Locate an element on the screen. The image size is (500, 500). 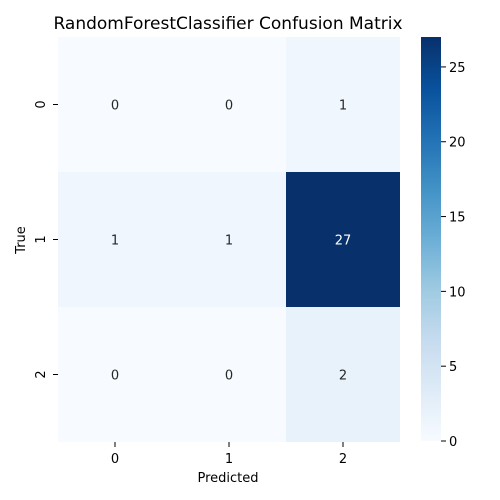
heatmap-cell-r1-c1 is located at coordinates (229, 239).